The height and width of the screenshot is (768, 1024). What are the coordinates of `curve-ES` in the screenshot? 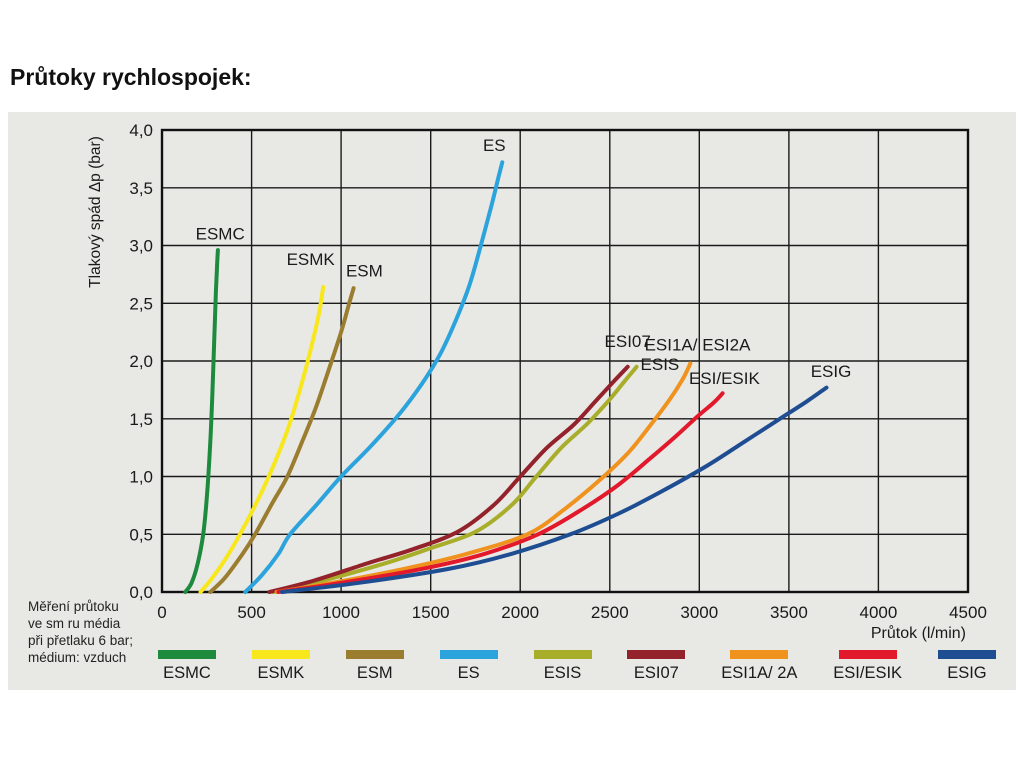 It's located at (374, 377).